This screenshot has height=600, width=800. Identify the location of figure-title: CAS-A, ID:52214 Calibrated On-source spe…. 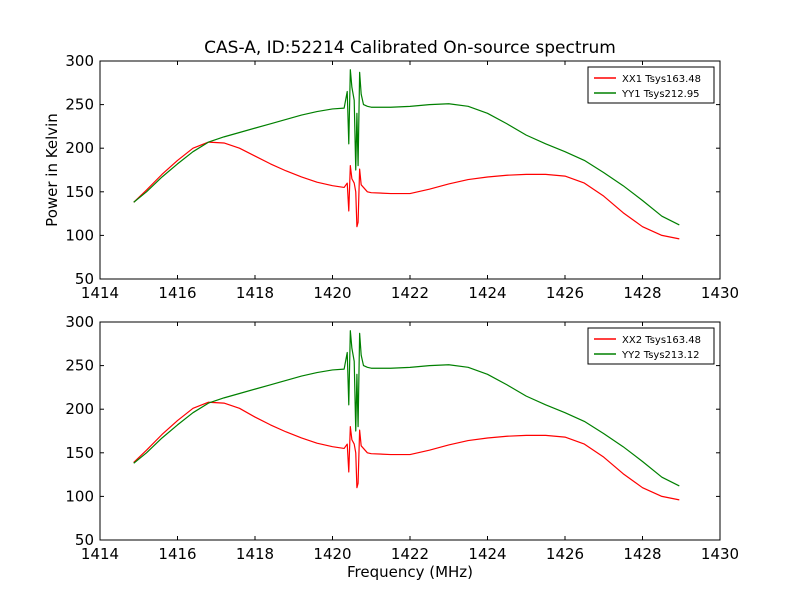
(410, 48).